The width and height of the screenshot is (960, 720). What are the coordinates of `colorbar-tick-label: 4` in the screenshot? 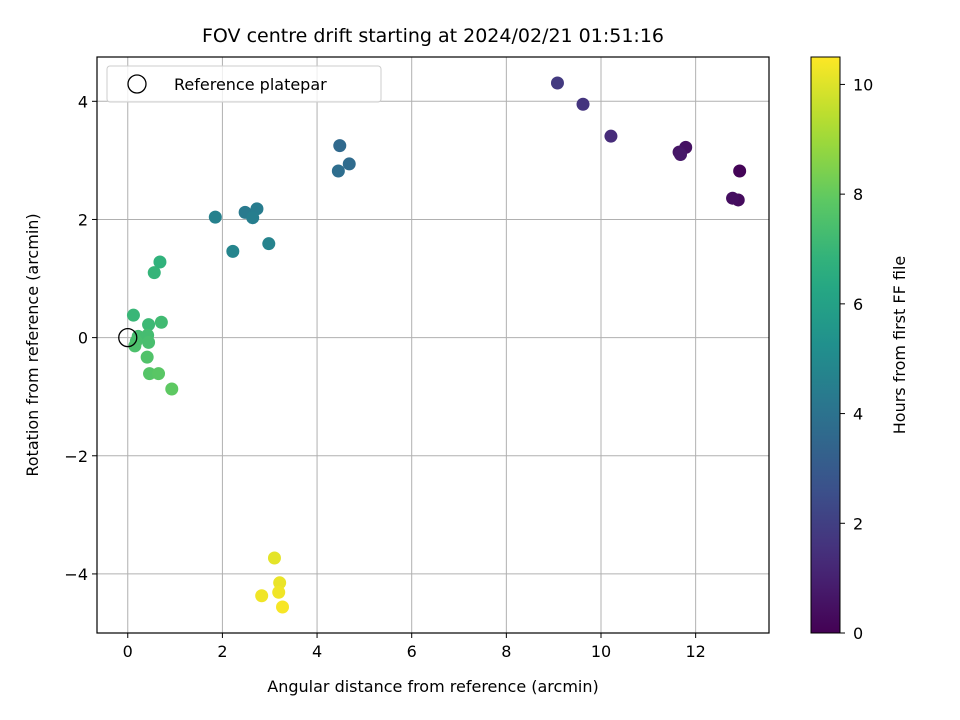 It's located at (858, 414).